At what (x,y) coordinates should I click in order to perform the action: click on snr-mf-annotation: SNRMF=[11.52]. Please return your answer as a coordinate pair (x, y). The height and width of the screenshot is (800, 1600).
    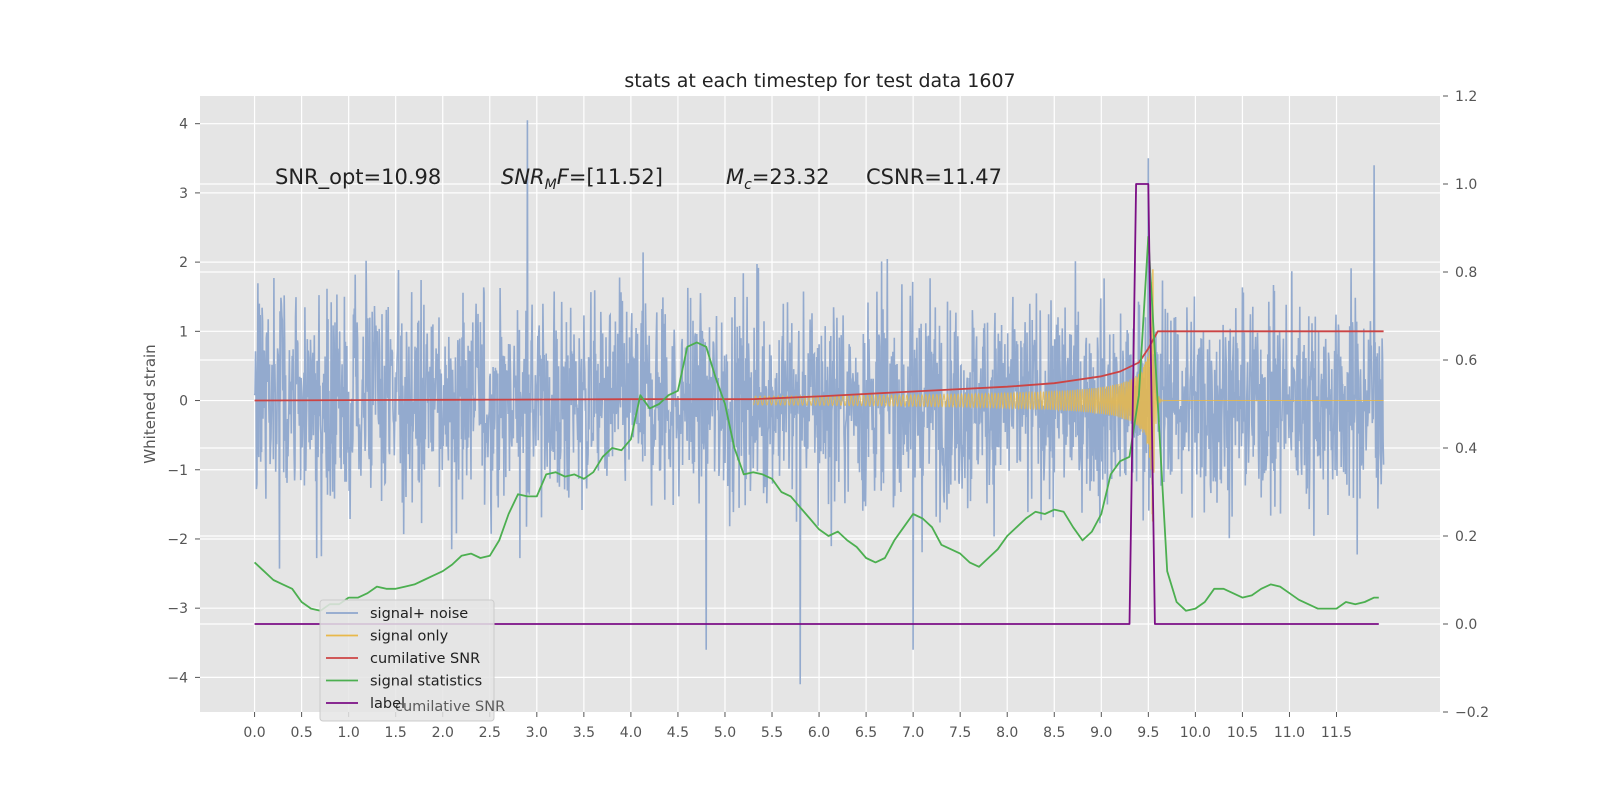
    Looking at the image, I should click on (582, 179).